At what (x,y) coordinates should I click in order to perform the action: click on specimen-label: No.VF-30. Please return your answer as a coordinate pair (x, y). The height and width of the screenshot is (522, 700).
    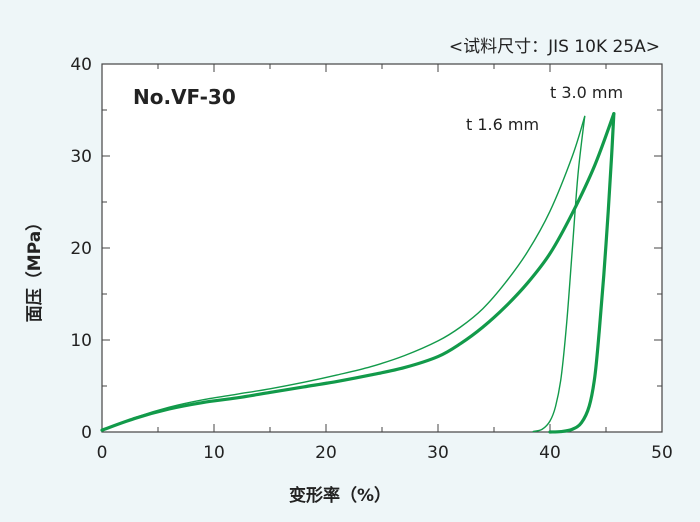
    Looking at the image, I should click on (184, 97).